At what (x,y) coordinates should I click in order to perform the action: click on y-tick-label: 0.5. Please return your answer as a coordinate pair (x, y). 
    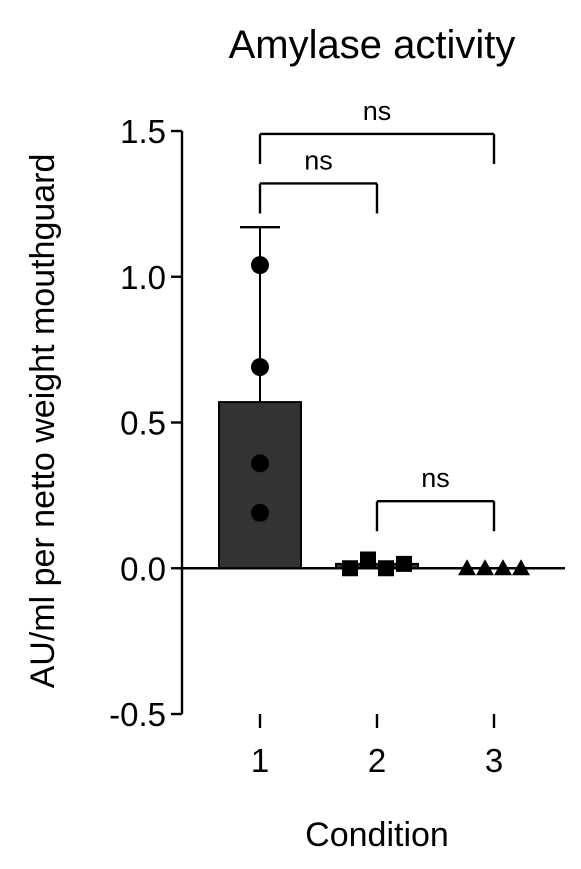
    Looking at the image, I should click on (143, 423).